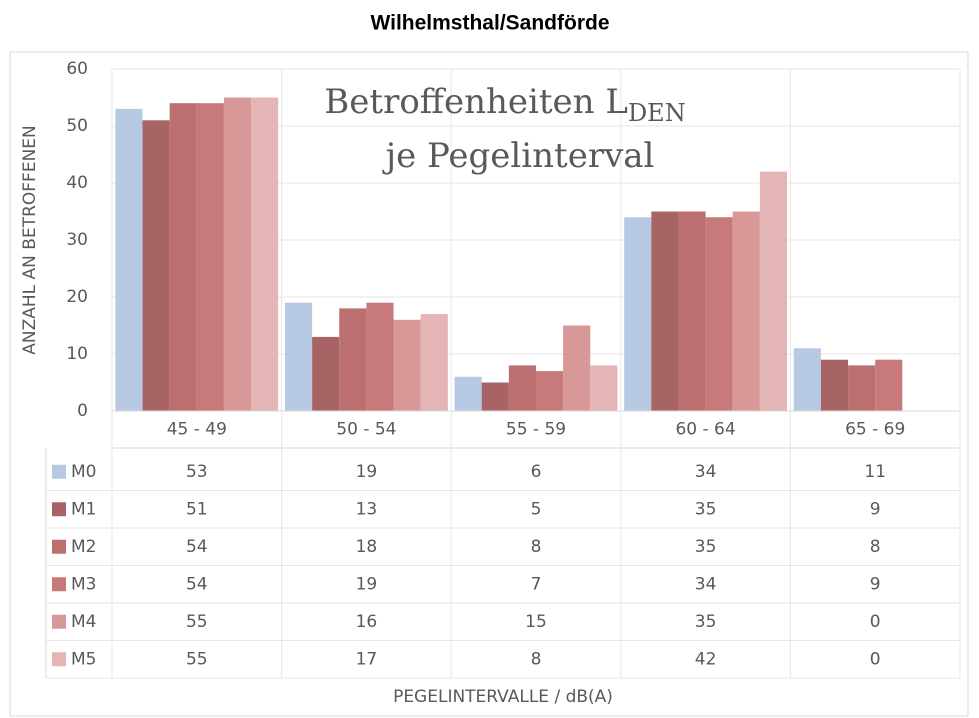 The height and width of the screenshot is (718, 979). Describe the element at coordinates (83, 509) in the screenshot. I see `legend-label: M1` at that location.